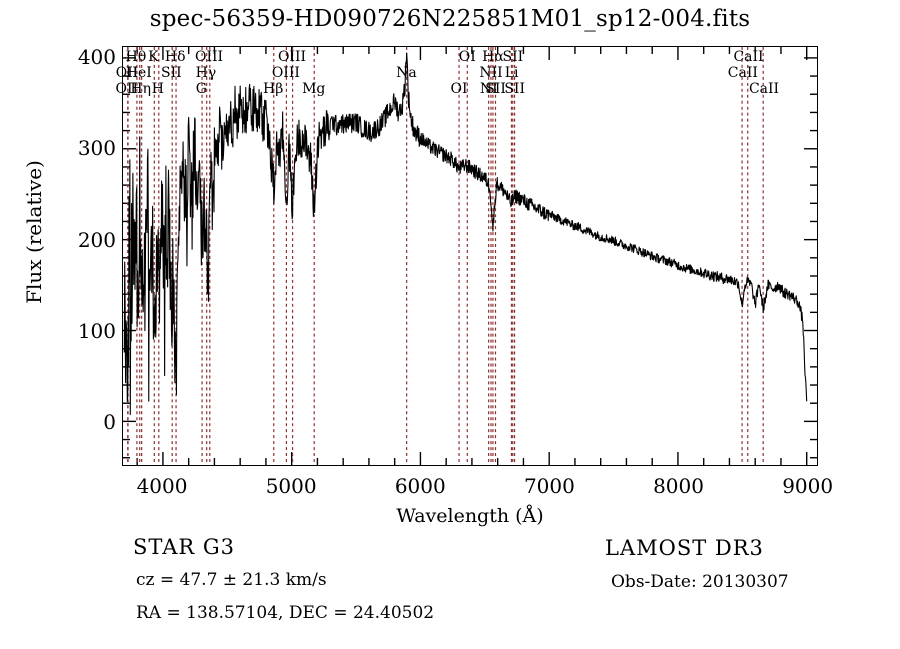 The image size is (900, 649). I want to click on y-axis-title: Flux (relative), so click(34, 232).